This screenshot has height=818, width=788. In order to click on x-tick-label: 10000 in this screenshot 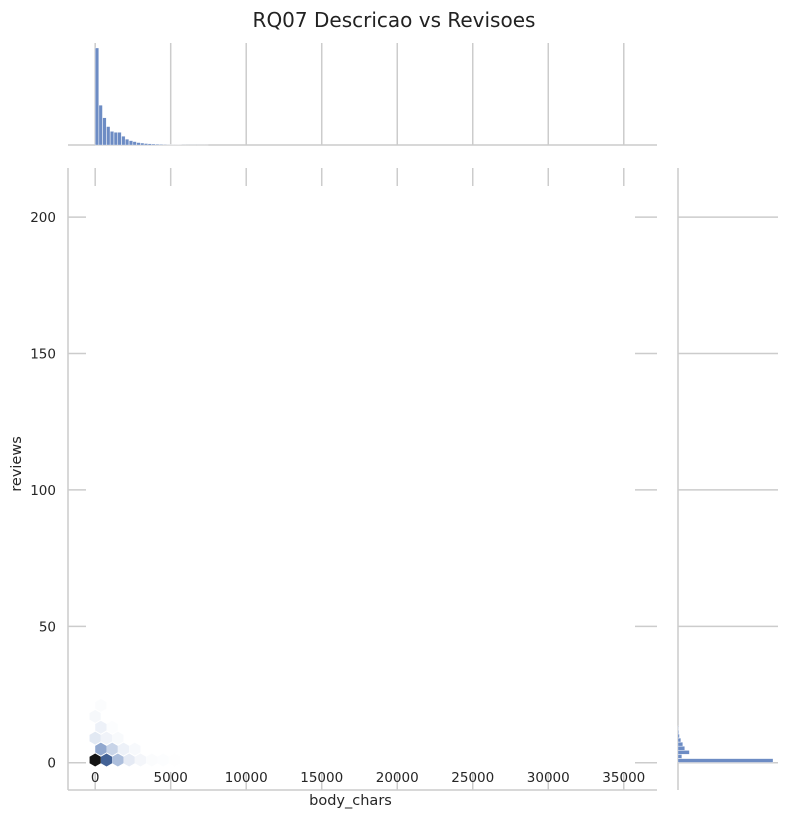, I will do `click(246, 778)`.